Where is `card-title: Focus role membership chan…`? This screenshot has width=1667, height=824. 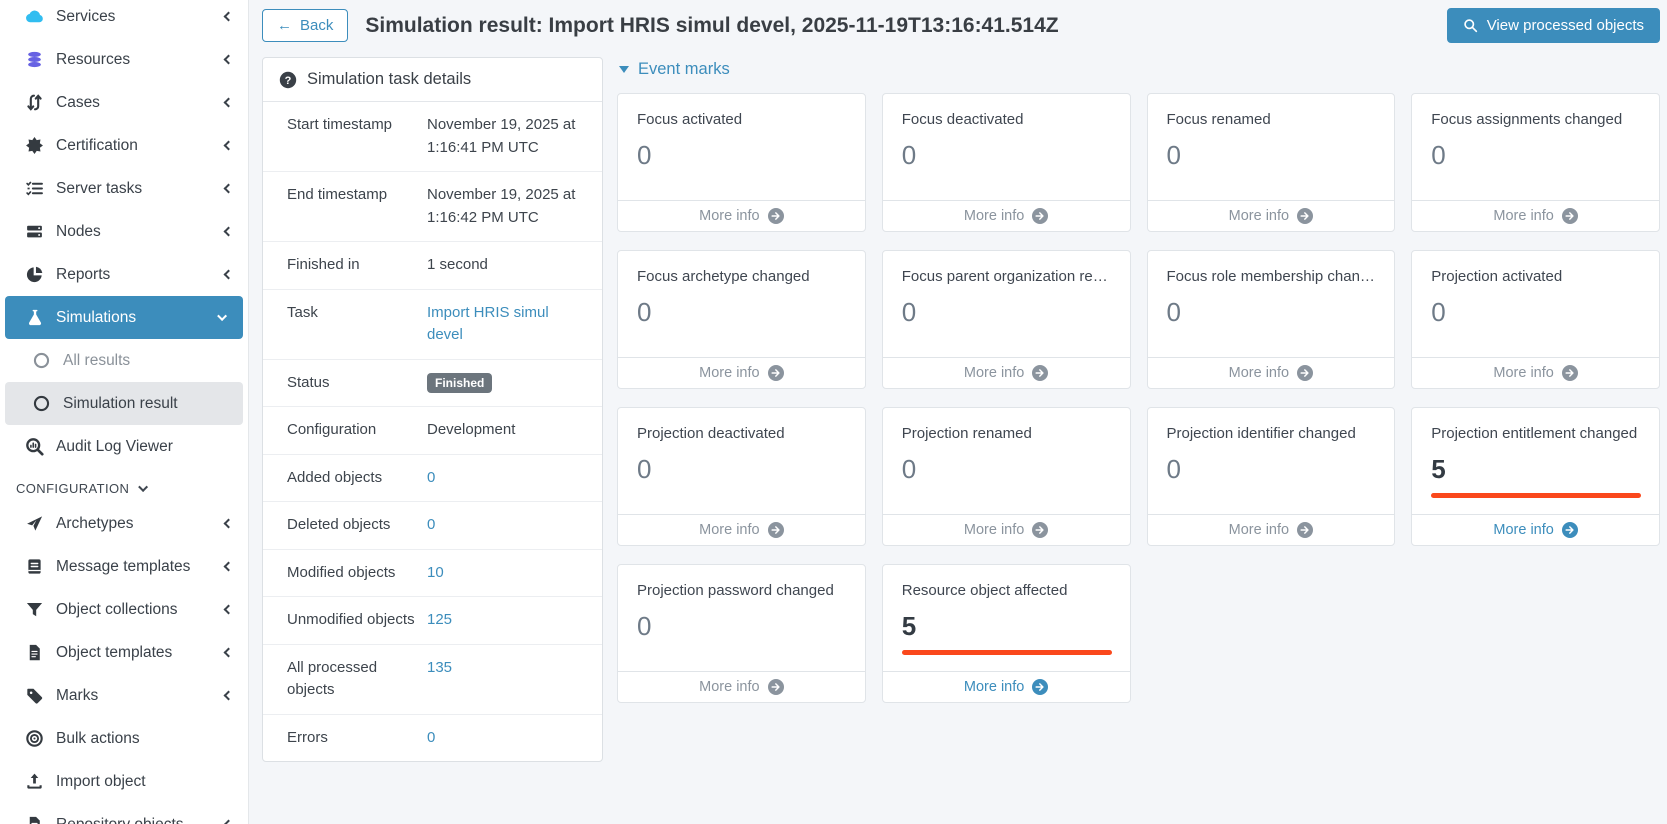
card-title: Focus role membership chan… is located at coordinates (1270, 276).